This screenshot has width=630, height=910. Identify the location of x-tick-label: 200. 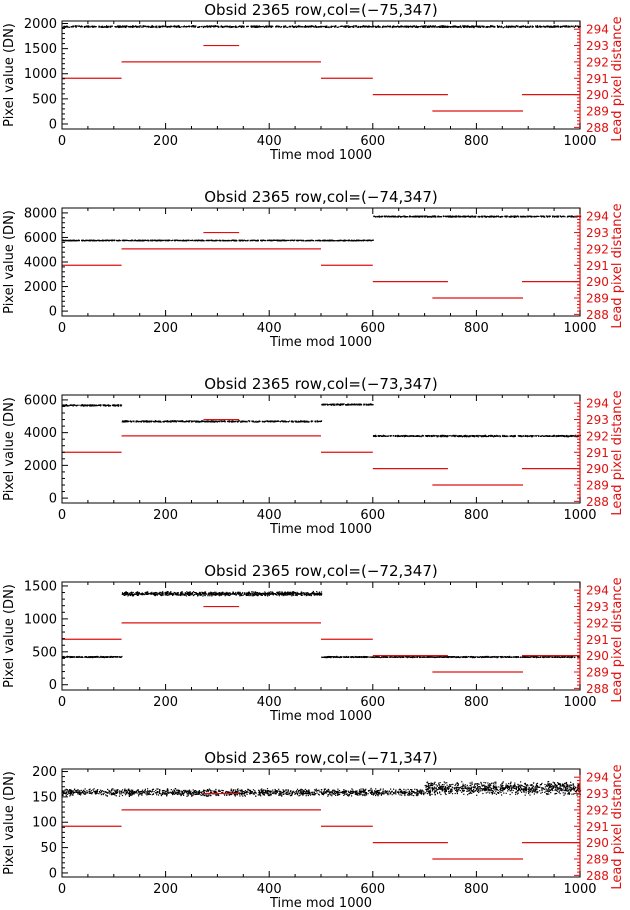
(165, 515).